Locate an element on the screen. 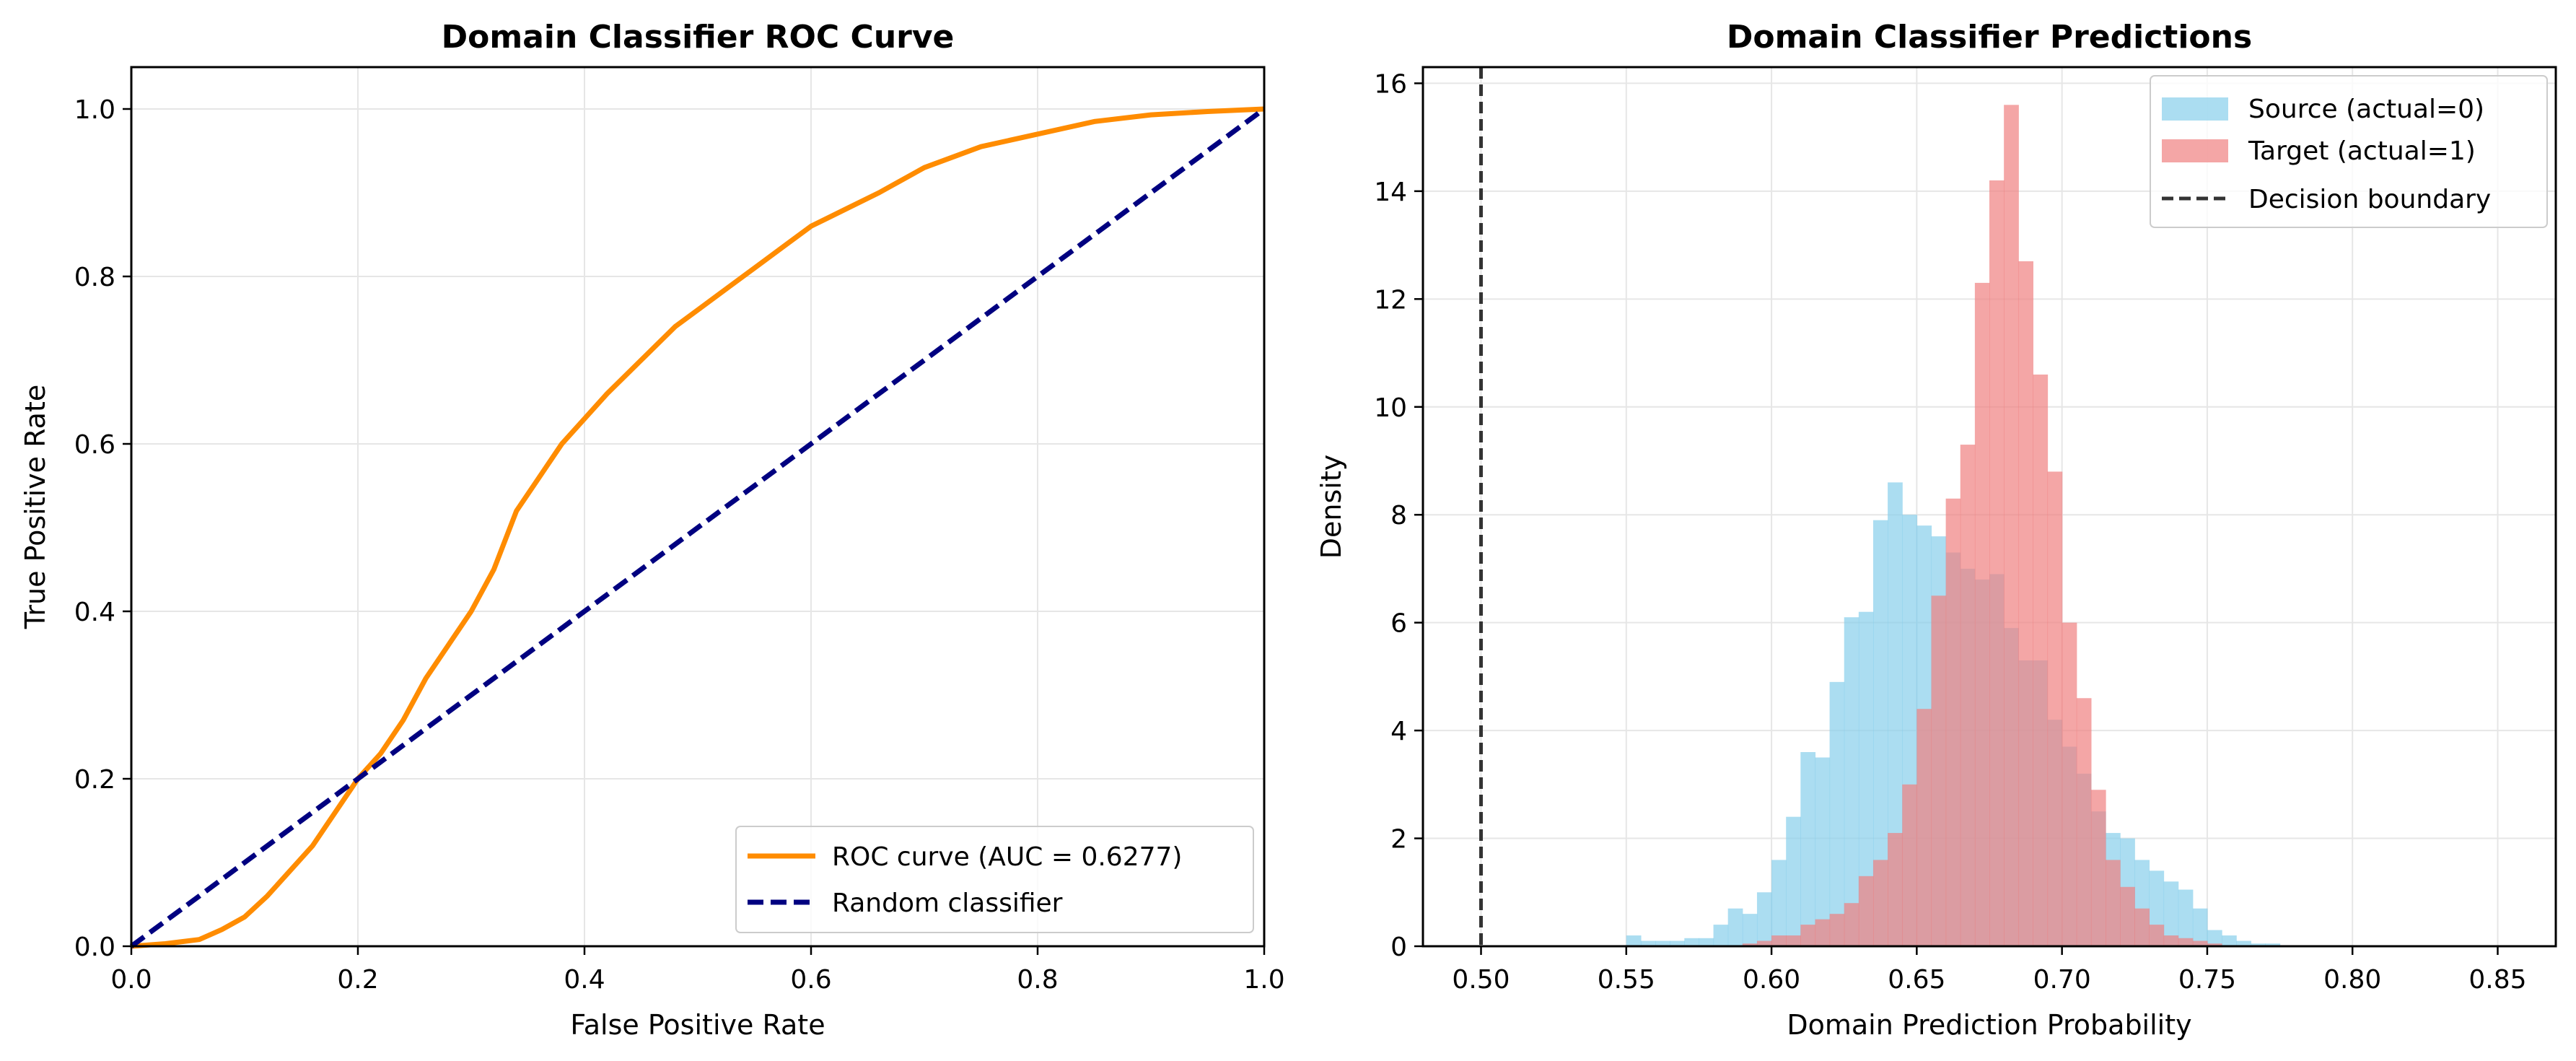  roc-y-tick-label: 0.0 is located at coordinates (94, 947).